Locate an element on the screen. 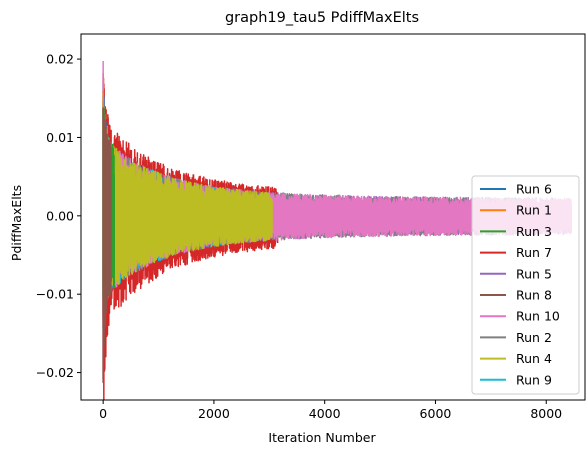  x-axis-label: Iteration Number is located at coordinates (322, 437).